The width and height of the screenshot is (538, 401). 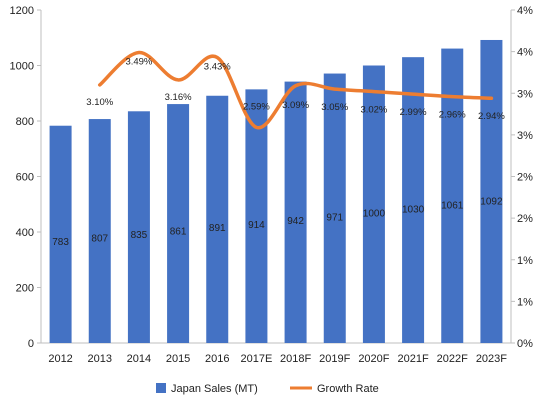 What do you see at coordinates (452, 206) in the screenshot?
I see `bar-value-label: 1061` at bounding box center [452, 206].